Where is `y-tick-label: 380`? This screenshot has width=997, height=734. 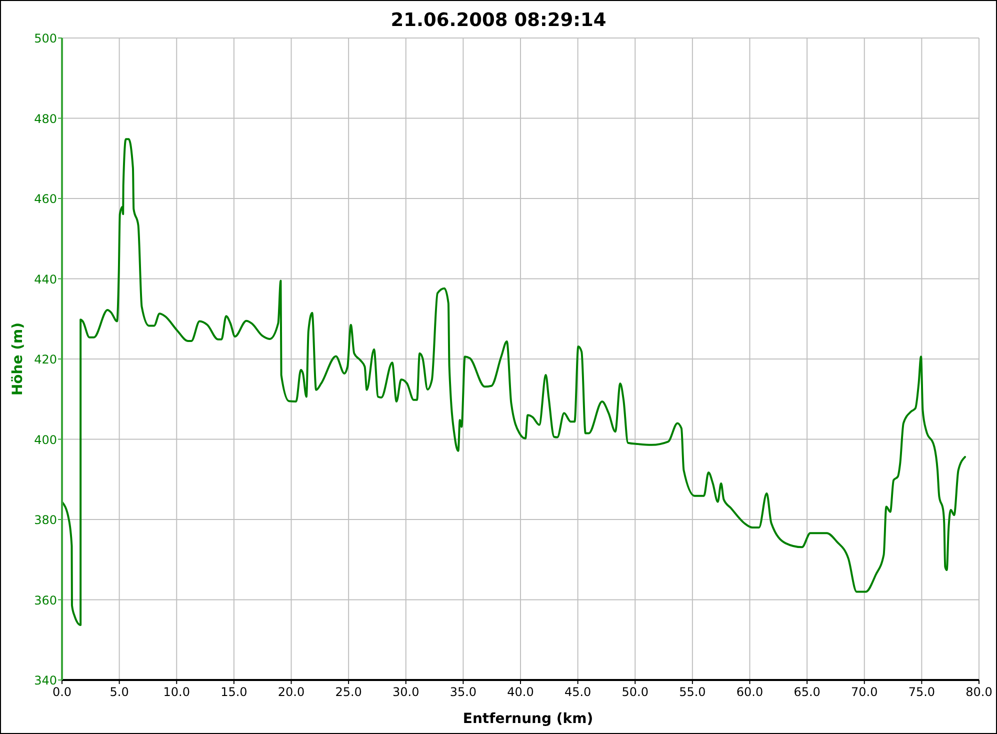
y-tick-label: 380 is located at coordinates (45, 520).